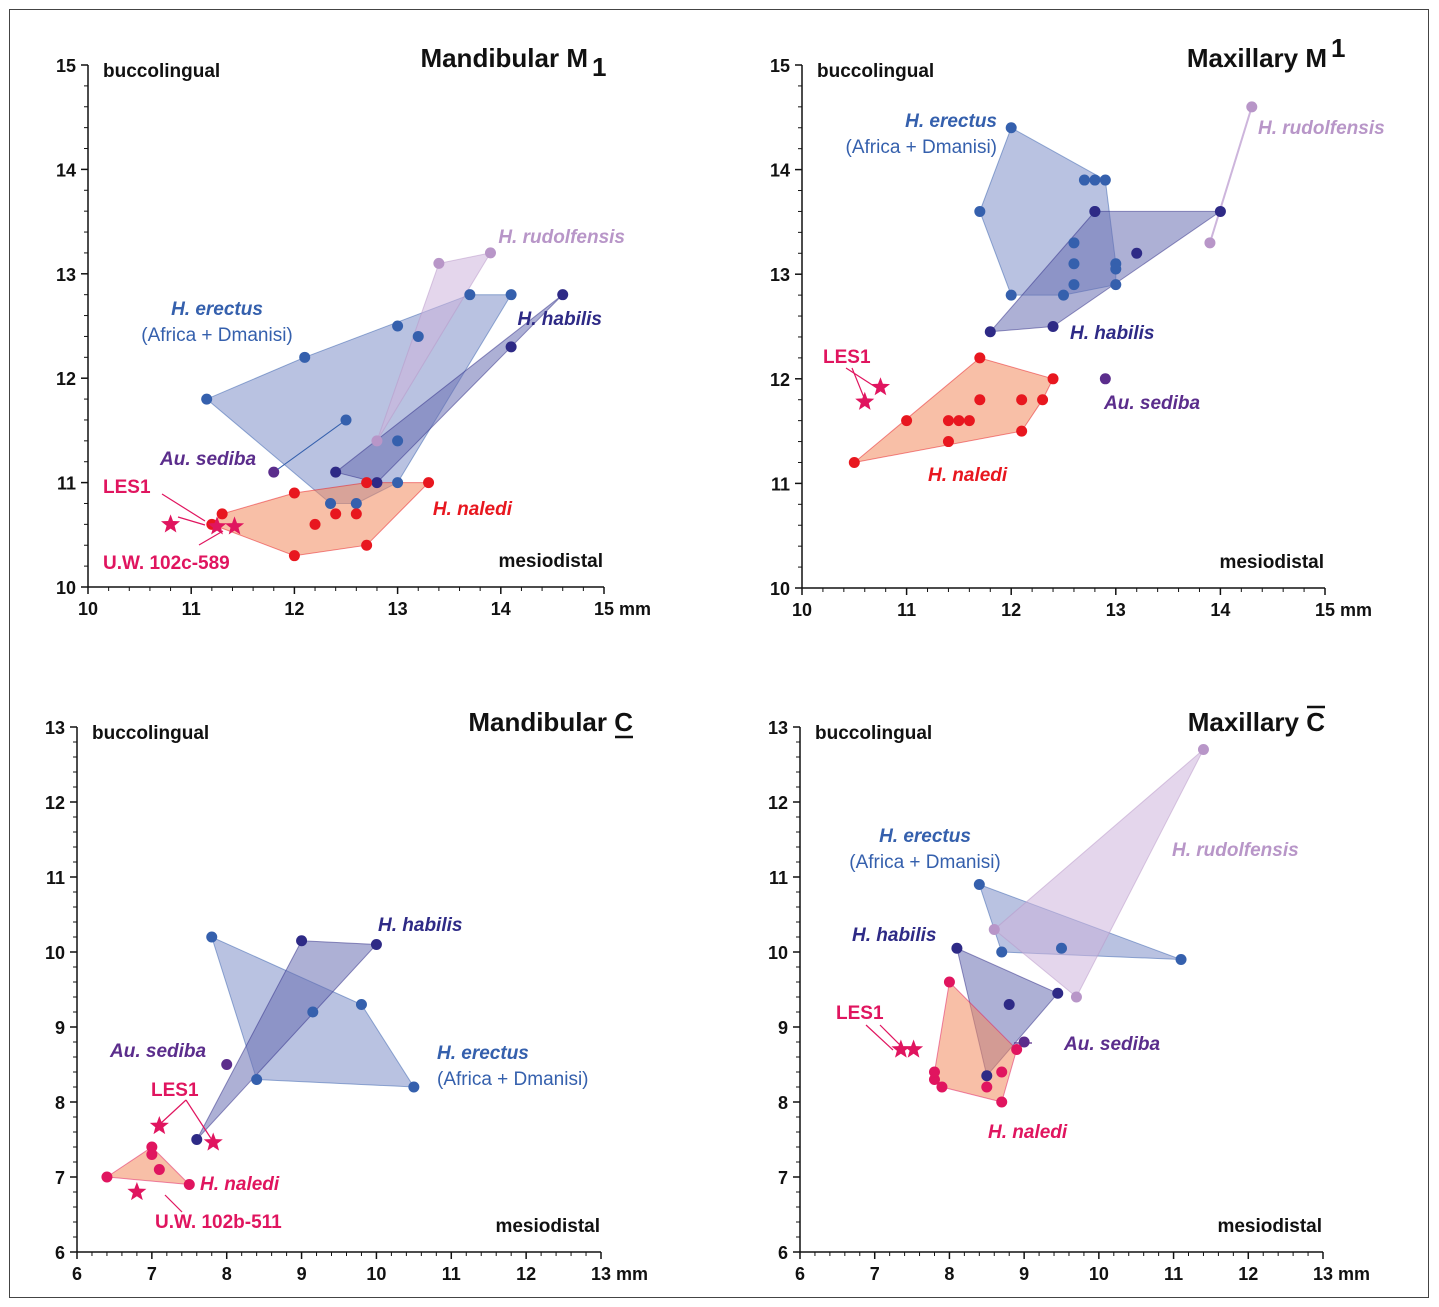 The height and width of the screenshot is (1307, 1439). I want to click on series-au-sediba, so click(1105, 379).